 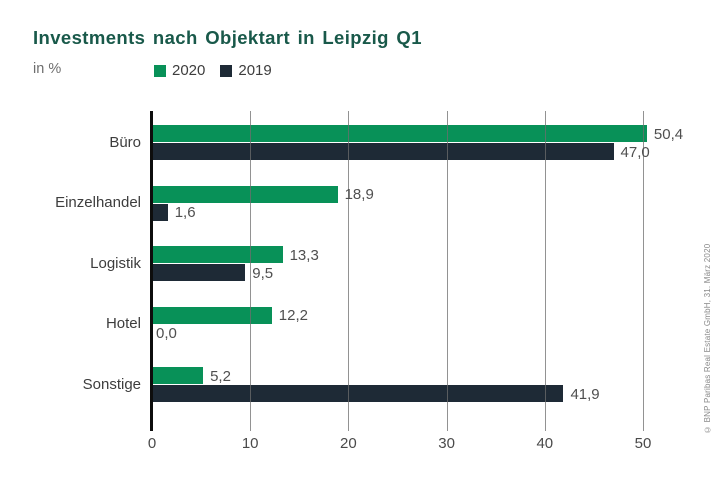 What do you see at coordinates (212, 315) in the screenshot?
I see `bar-2020-hotel` at bounding box center [212, 315].